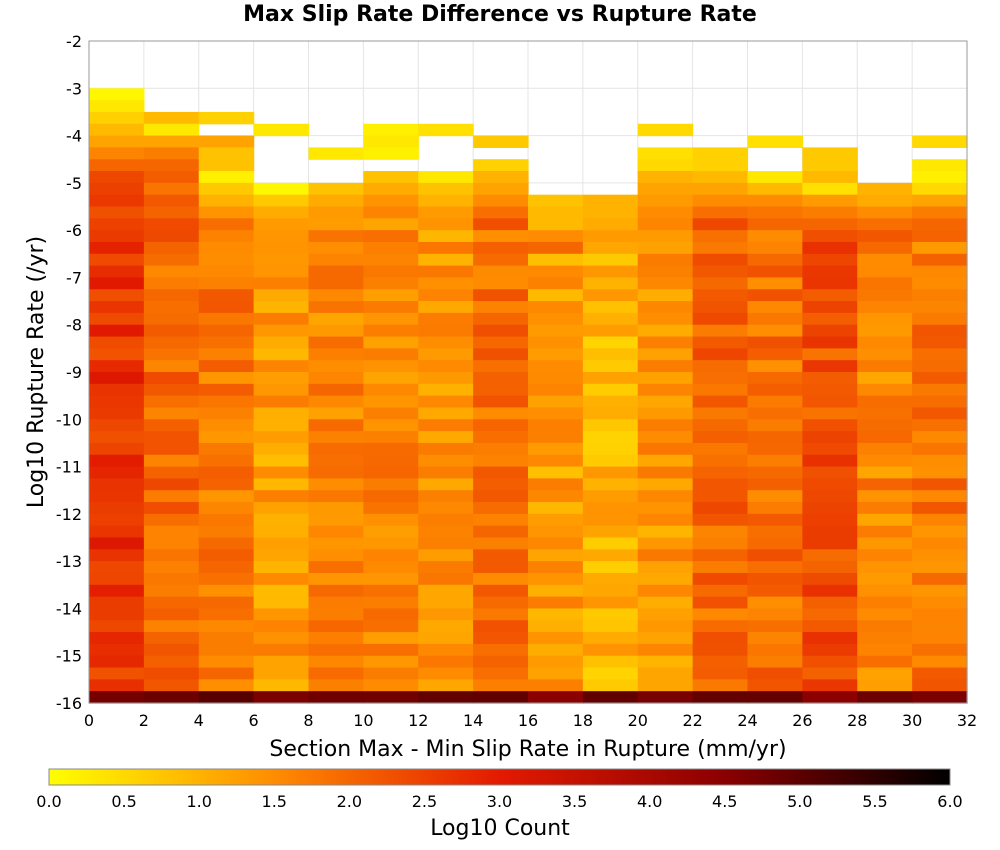 The image size is (1000, 850). What do you see at coordinates (69, 561) in the screenshot?
I see `y-tick-label: -13` at bounding box center [69, 561].